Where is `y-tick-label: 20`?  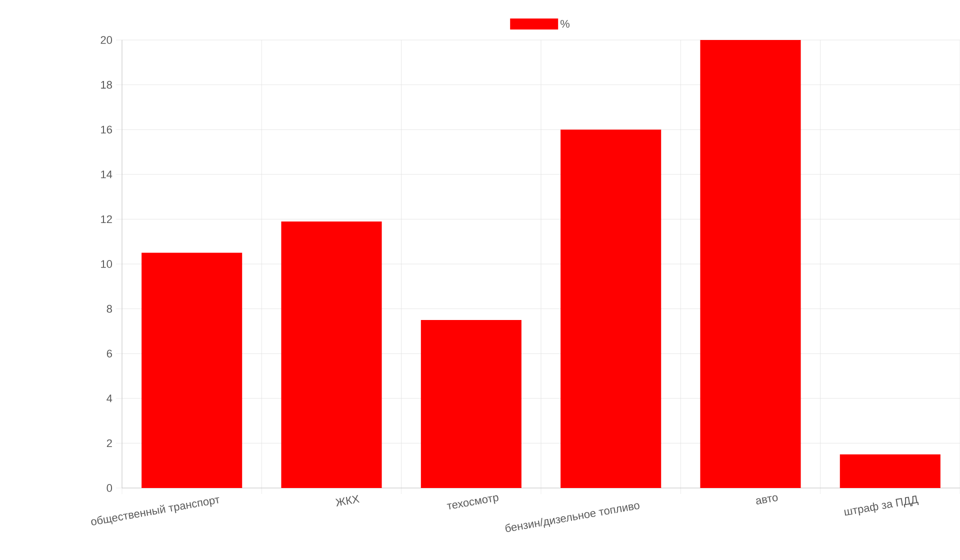 y-tick-label: 20 is located at coordinates (106, 40).